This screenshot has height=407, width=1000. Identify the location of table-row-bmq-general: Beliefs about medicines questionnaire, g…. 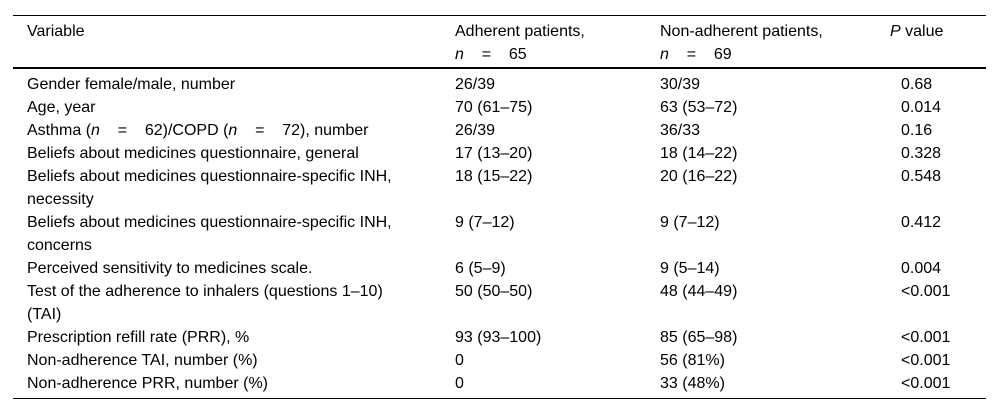
(499, 153).